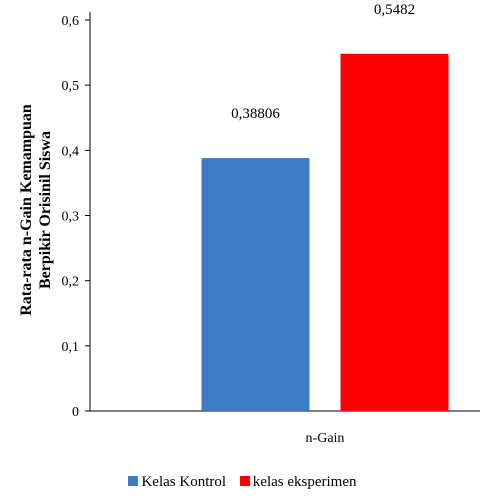  I want to click on legend-label-kelas-eksperimen: kelas eksperimen, so click(304, 482).